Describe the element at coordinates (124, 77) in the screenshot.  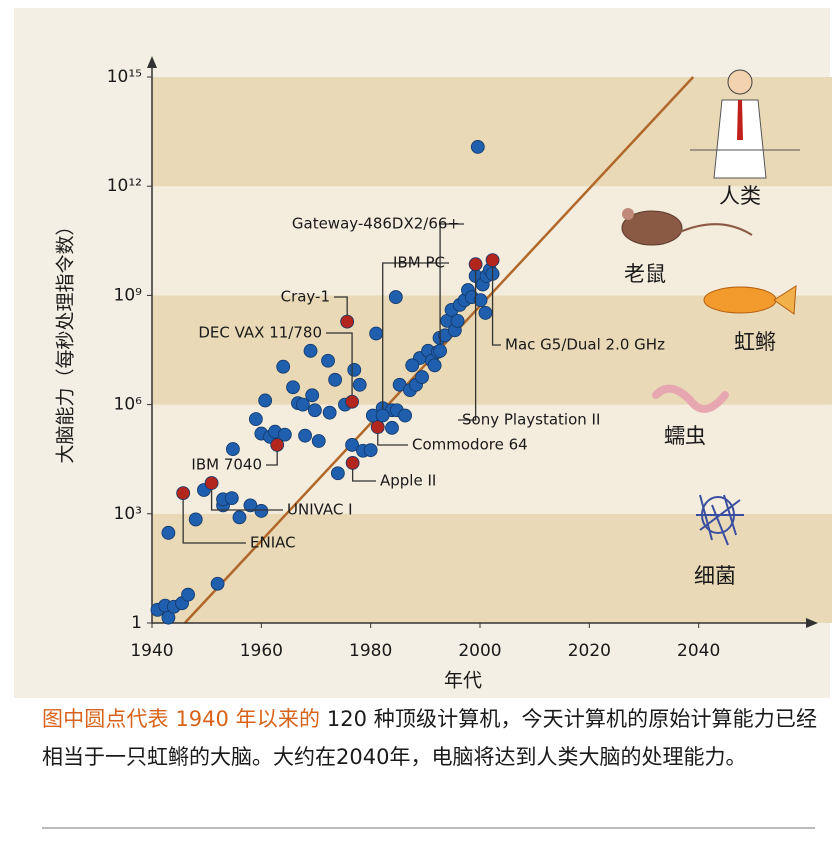
I see `y-tick-label: 10¹⁵` at that location.